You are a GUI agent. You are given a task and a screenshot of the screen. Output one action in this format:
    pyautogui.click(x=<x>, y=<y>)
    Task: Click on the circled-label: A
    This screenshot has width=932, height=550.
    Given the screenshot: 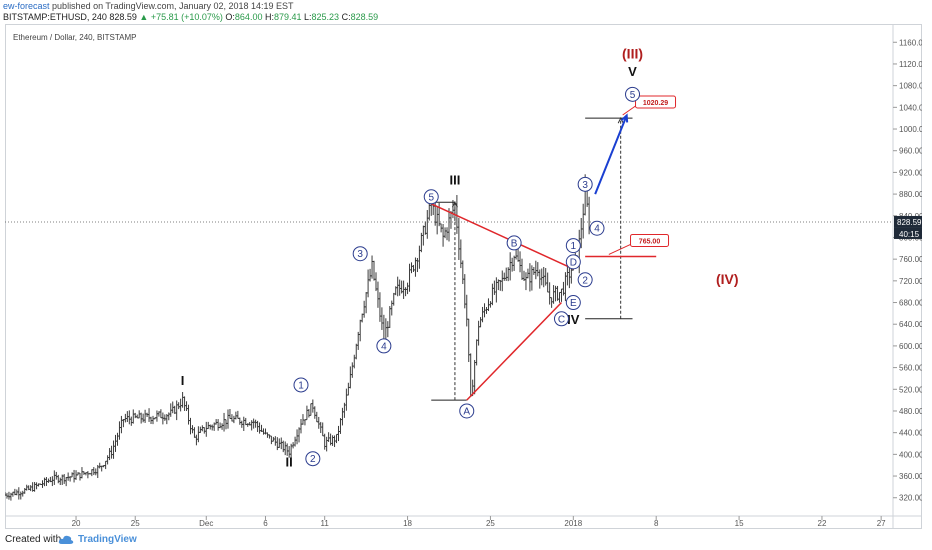 What is the action you would take?
    pyautogui.click(x=466, y=411)
    